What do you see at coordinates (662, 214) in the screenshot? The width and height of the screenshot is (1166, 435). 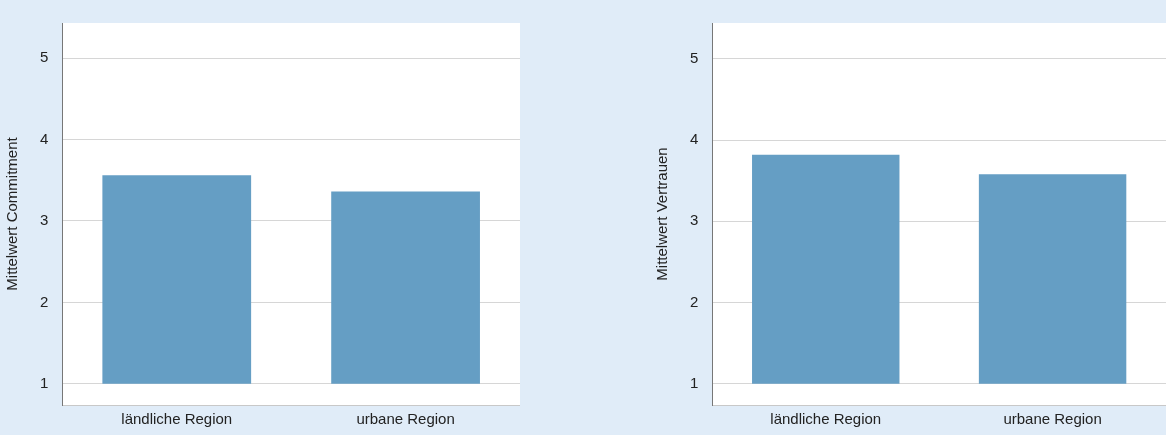 I see `y-axis-title: Mittelwert Vertrauen` at bounding box center [662, 214].